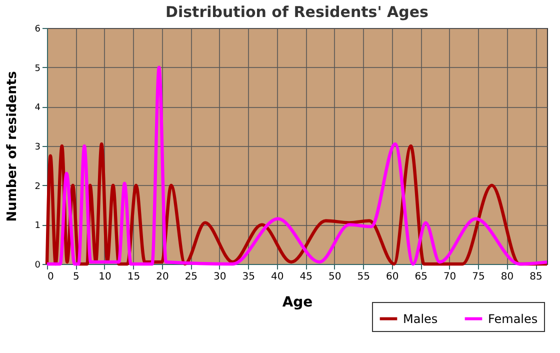 This screenshot has width=560, height=353. What do you see at coordinates (133, 277) in the screenshot?
I see `x-tick-label: 15` at bounding box center [133, 277].